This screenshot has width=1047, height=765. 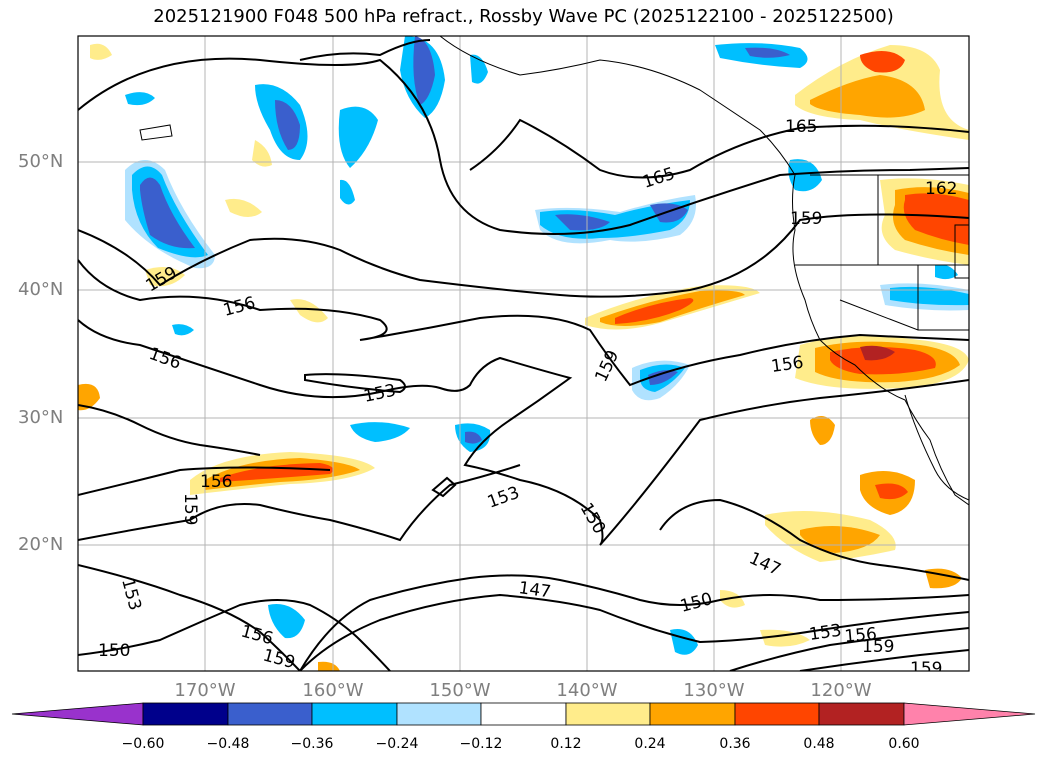 What do you see at coordinates (650, 744) in the screenshot?
I see `colorbar-tick-label: 0.24` at bounding box center [650, 744].